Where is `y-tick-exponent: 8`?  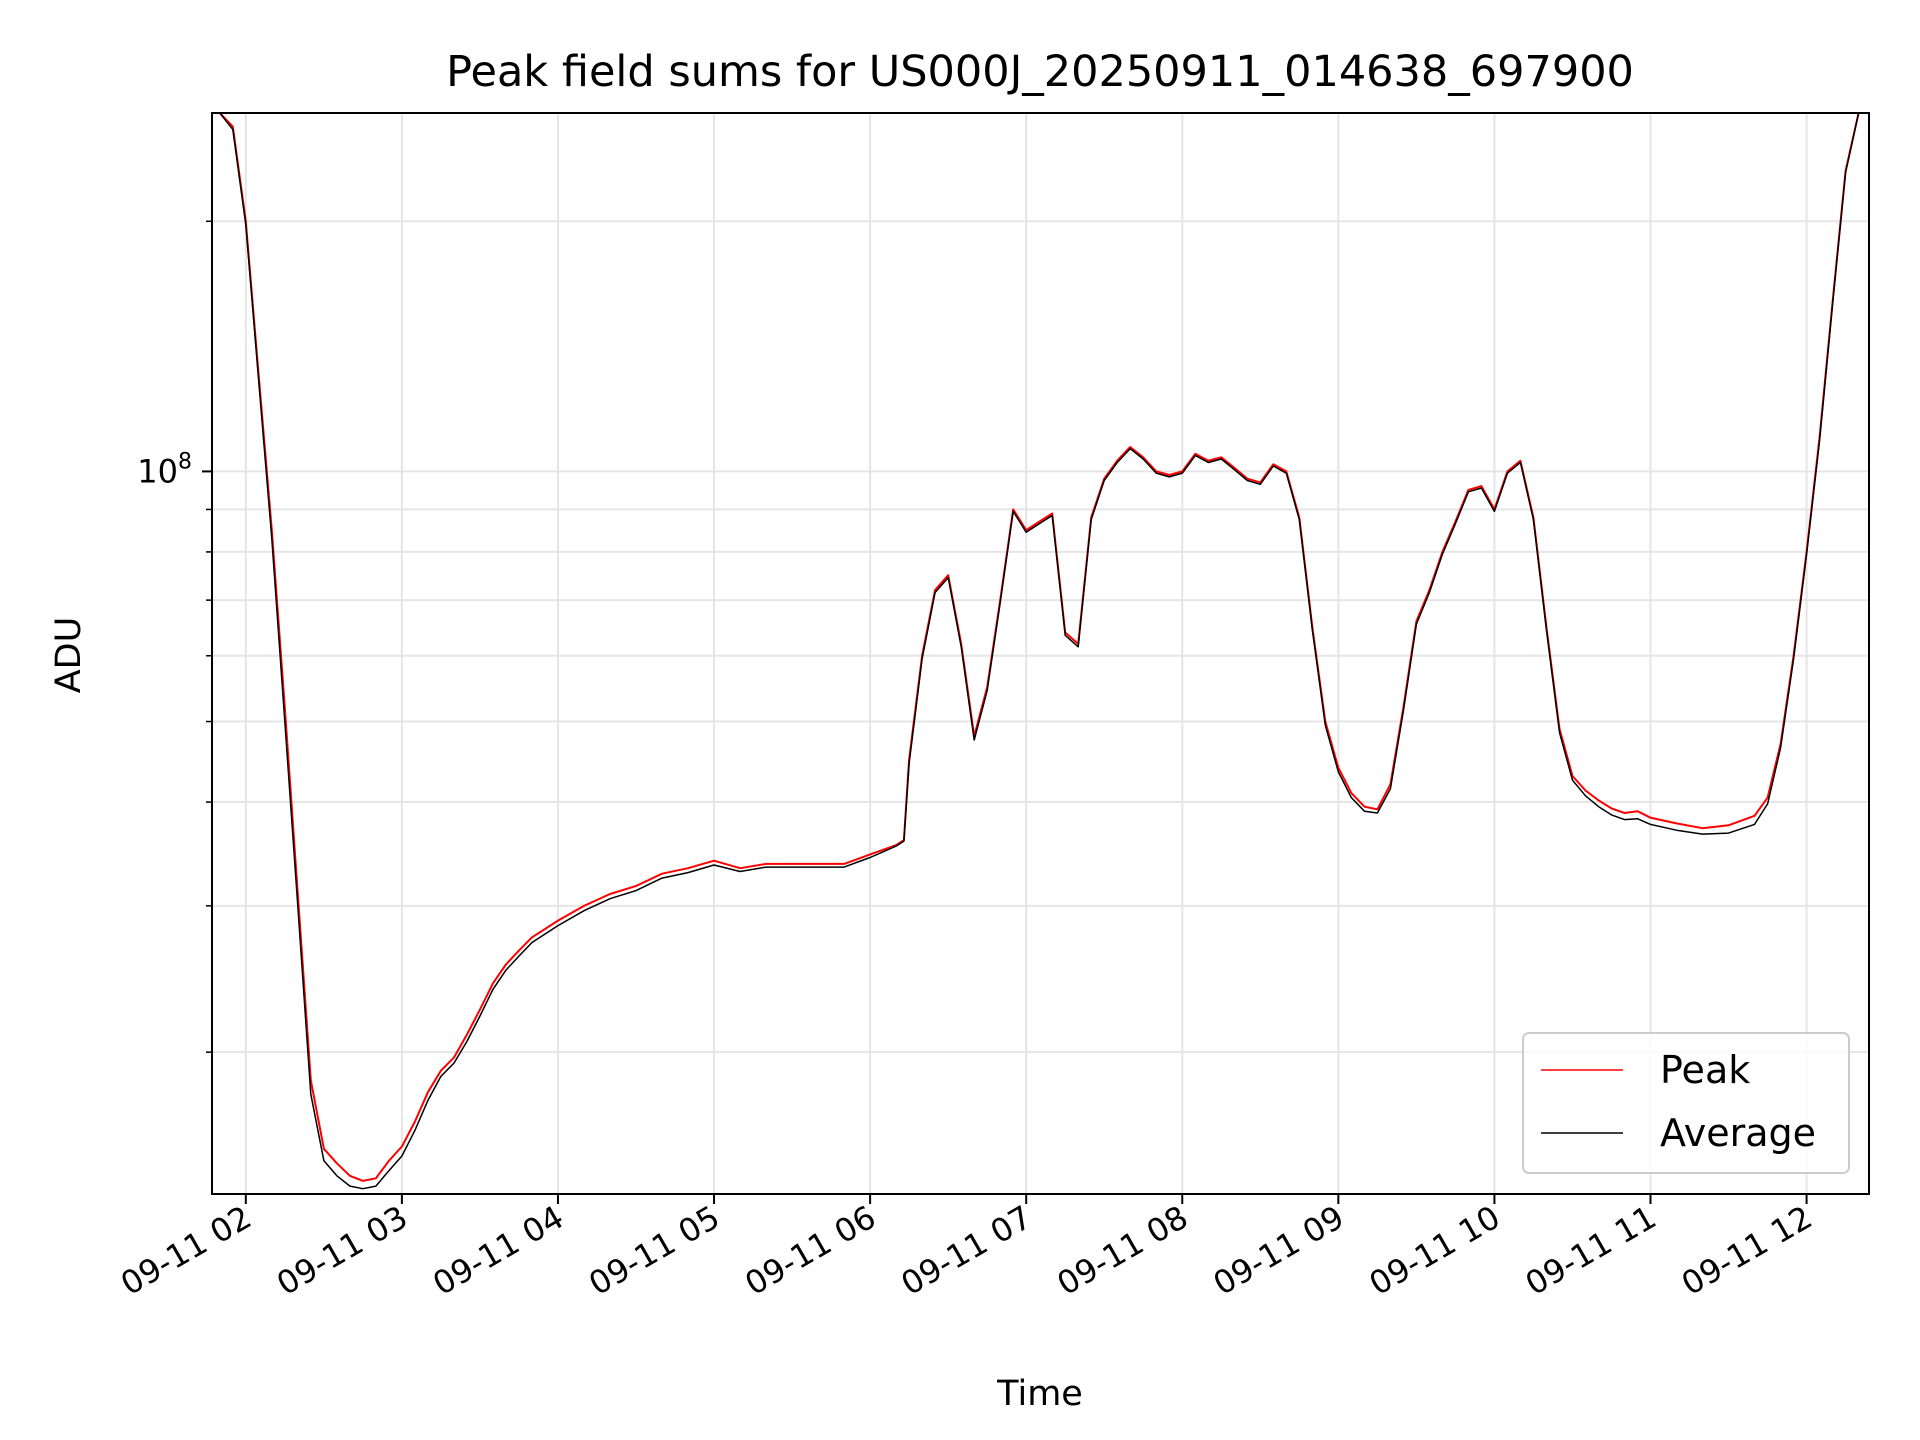
y-tick-exponent: 8 is located at coordinates (185, 461).